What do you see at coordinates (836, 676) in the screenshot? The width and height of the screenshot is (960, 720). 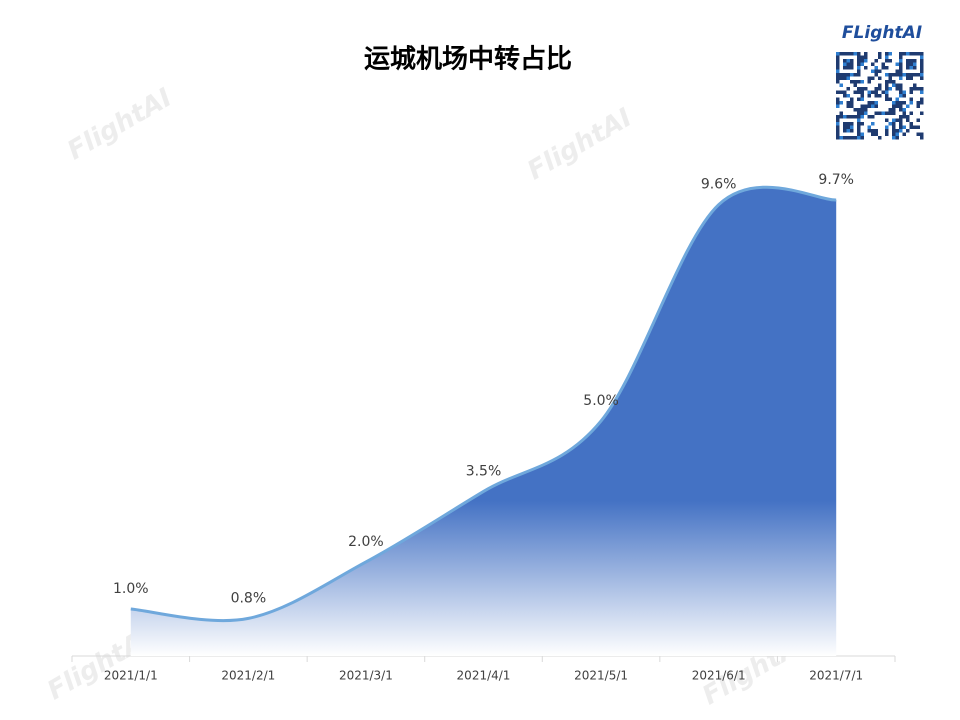 I see `x-tick-label: 2021/7/1` at bounding box center [836, 676].